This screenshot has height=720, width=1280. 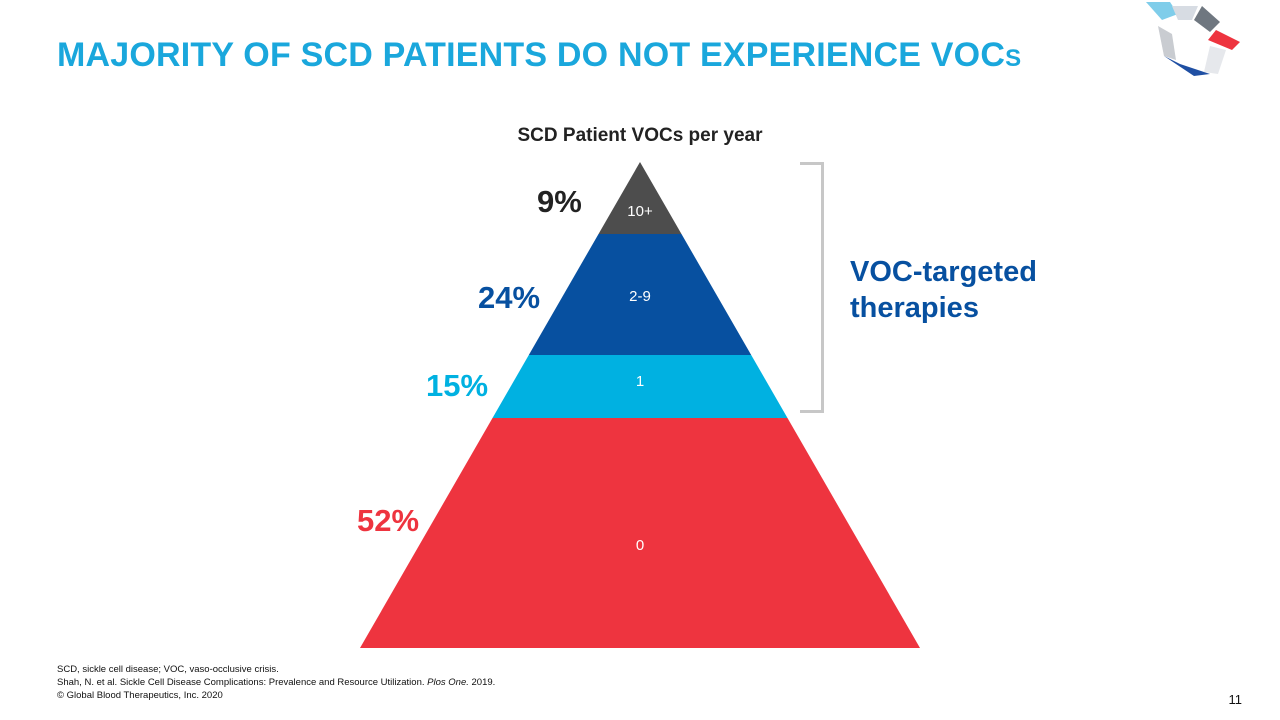 I want to click on tier-label: 2-9, so click(x=640, y=296).